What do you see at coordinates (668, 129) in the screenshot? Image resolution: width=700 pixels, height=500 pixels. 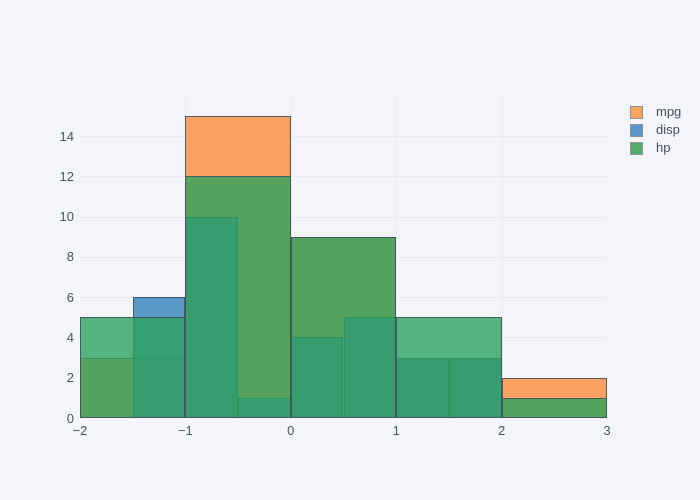 I see `legend-label-disp: disp` at bounding box center [668, 129].